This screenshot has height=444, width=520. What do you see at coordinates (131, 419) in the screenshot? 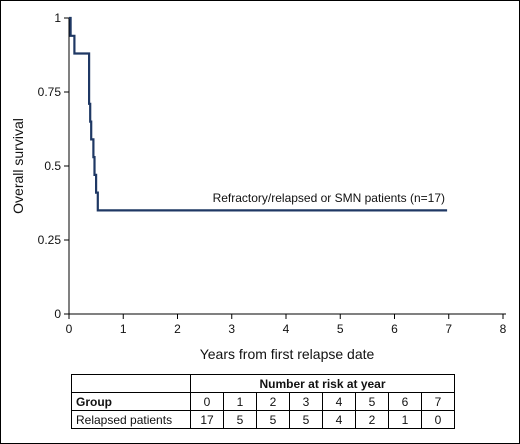
I see `row-label: Relapsed patients` at bounding box center [131, 419].